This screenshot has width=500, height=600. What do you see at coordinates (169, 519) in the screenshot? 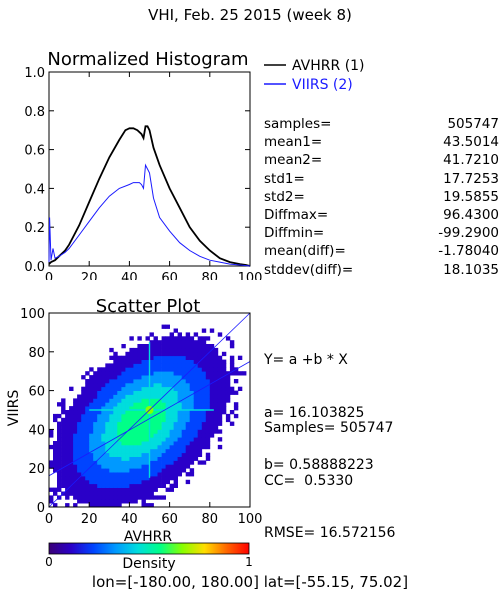
I see `x-tick-label: 60` at bounding box center [169, 519].